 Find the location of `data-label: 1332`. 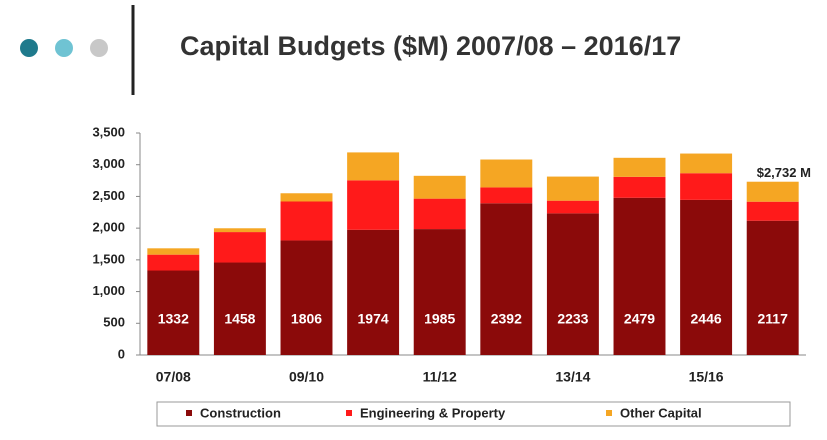

data-label: 1332 is located at coordinates (173, 319).